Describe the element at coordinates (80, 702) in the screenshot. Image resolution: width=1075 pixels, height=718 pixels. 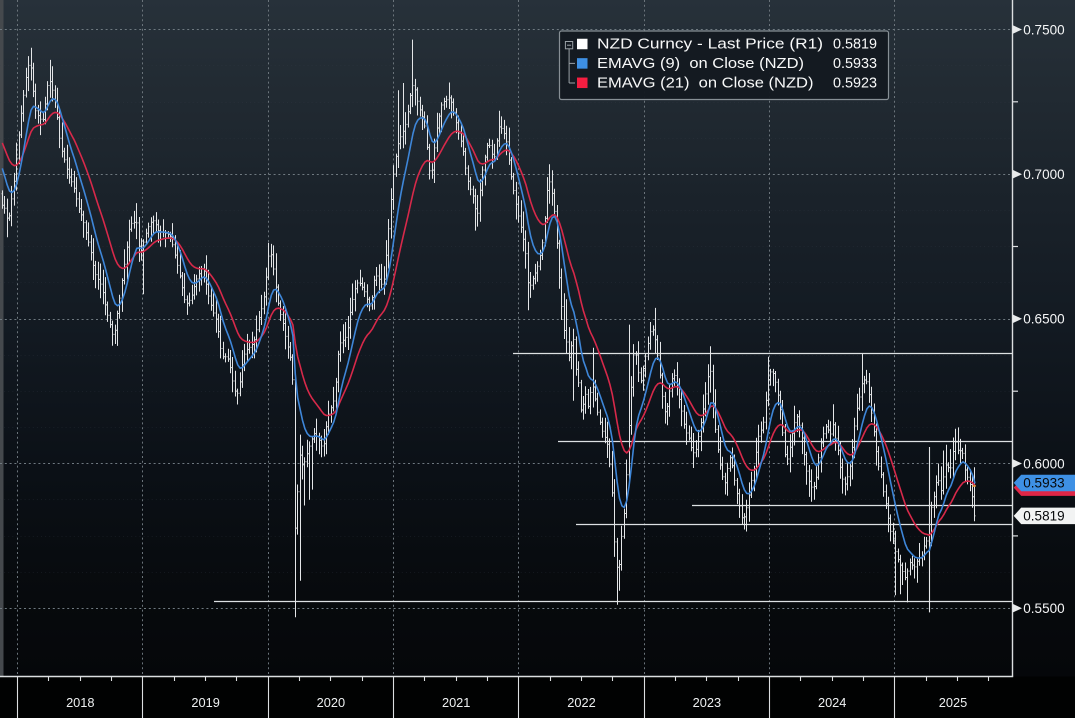
I see `svg-text: 2018` at that location.